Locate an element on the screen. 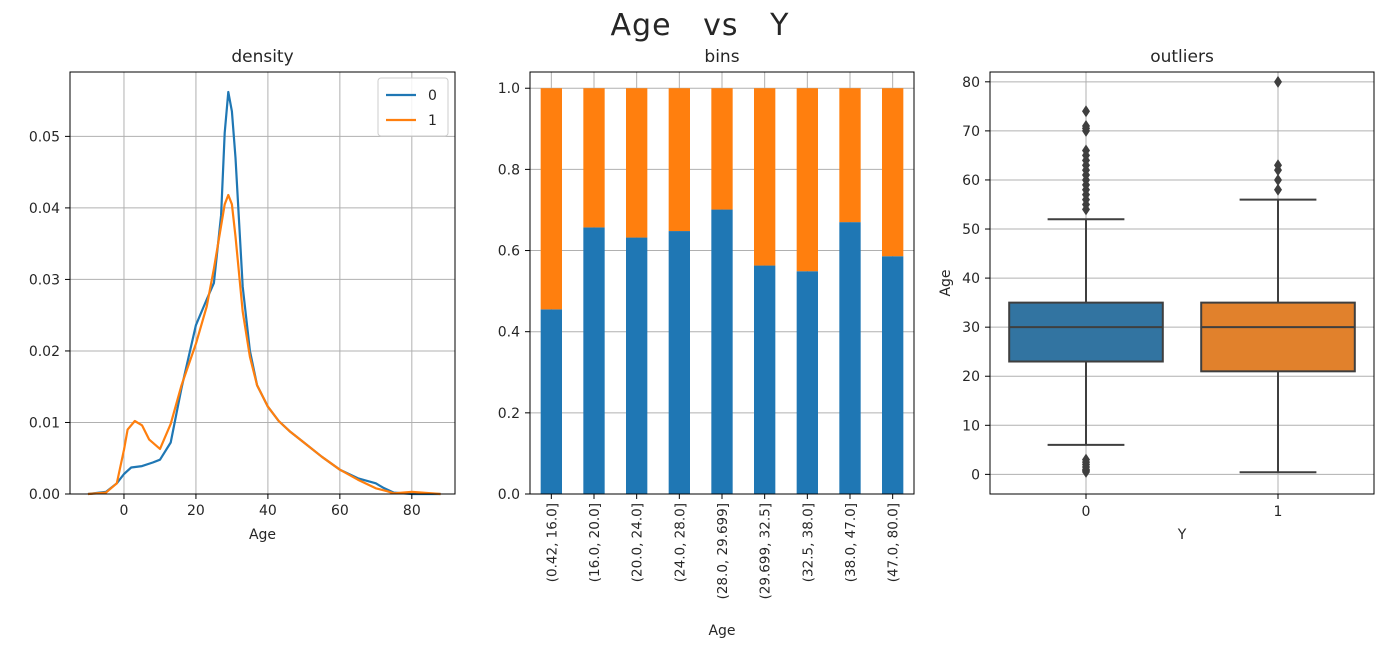  y-tick-label: 0.6 is located at coordinates (509, 252).